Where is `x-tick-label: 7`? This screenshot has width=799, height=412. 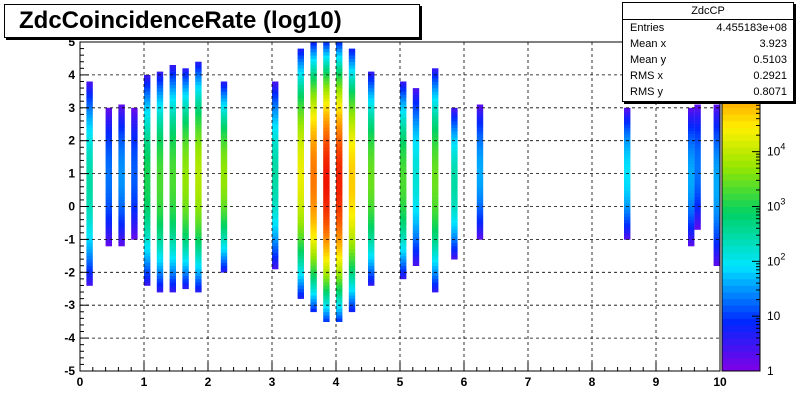
x-tick-label: 7 is located at coordinates (528, 382).